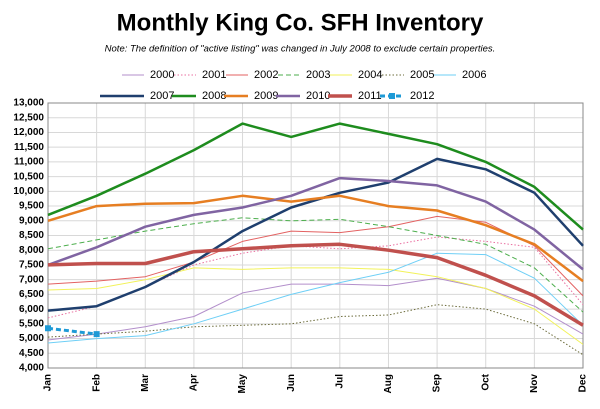 Image resolution: width=600 pixels, height=409 pixels. Describe the element at coordinates (485, 381) in the screenshot. I see `x-tick-label: Oct` at that location.